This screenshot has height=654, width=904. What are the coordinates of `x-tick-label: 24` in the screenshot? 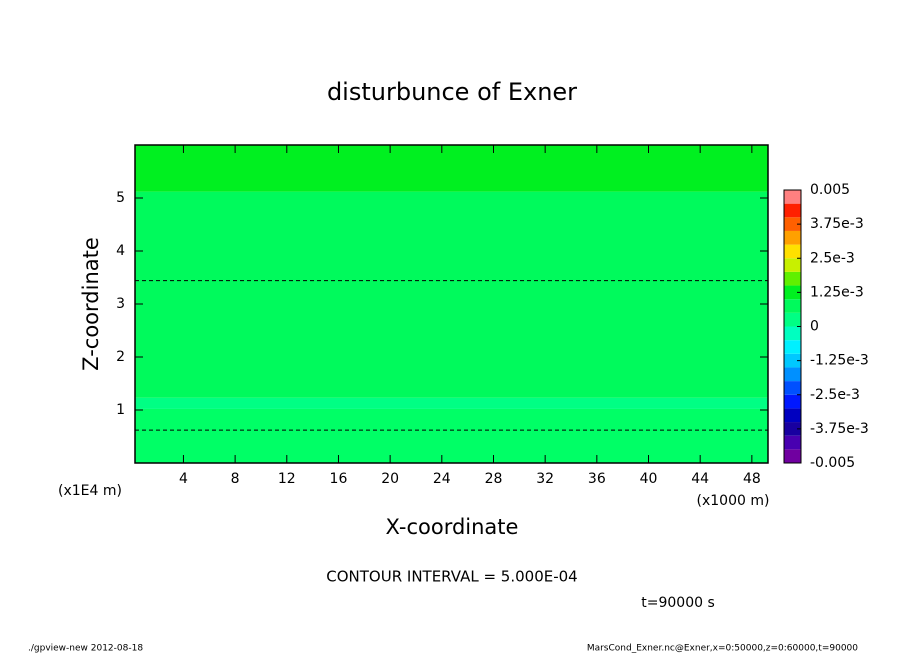 It's located at (442, 479).